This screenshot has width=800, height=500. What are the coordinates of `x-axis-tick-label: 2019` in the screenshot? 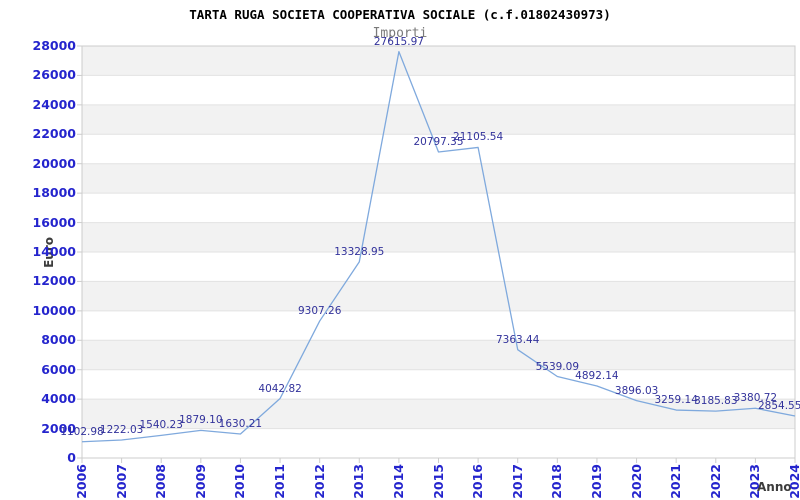 It's located at (596, 481).